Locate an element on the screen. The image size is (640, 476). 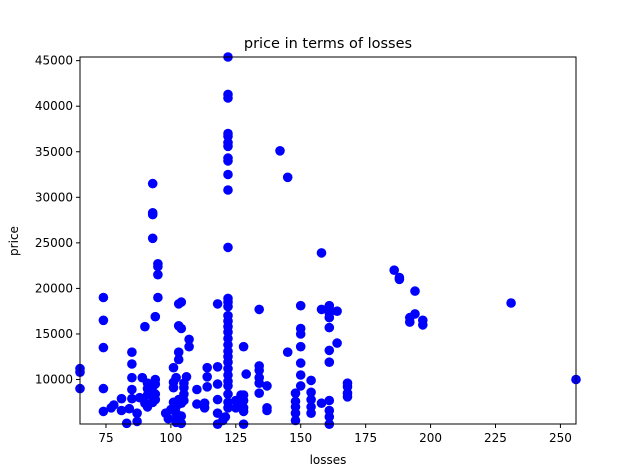
y-tick-label: 30000 is located at coordinates (54, 197).